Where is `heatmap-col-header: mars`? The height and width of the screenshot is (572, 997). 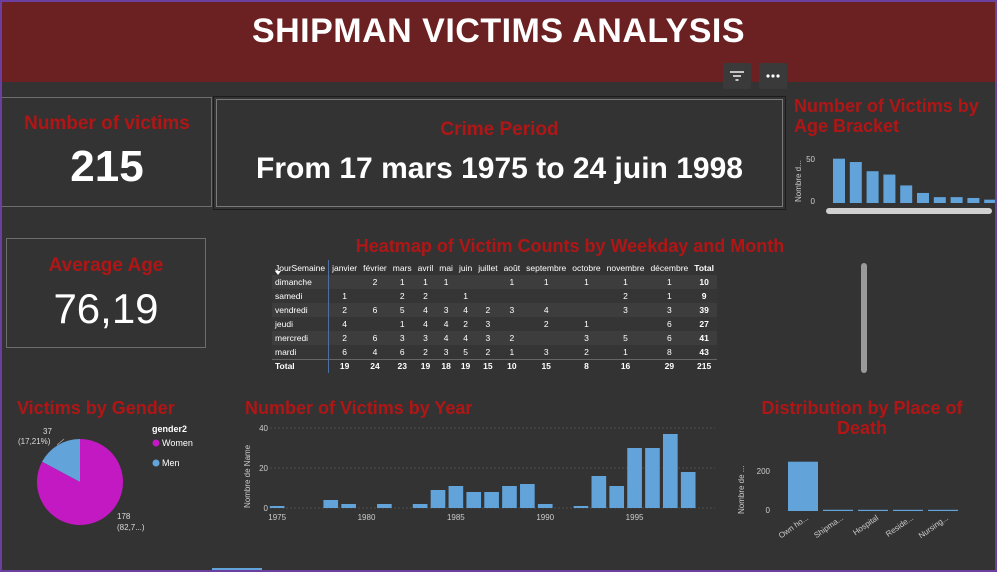
heatmap-col-header: mars is located at coordinates (402, 267).